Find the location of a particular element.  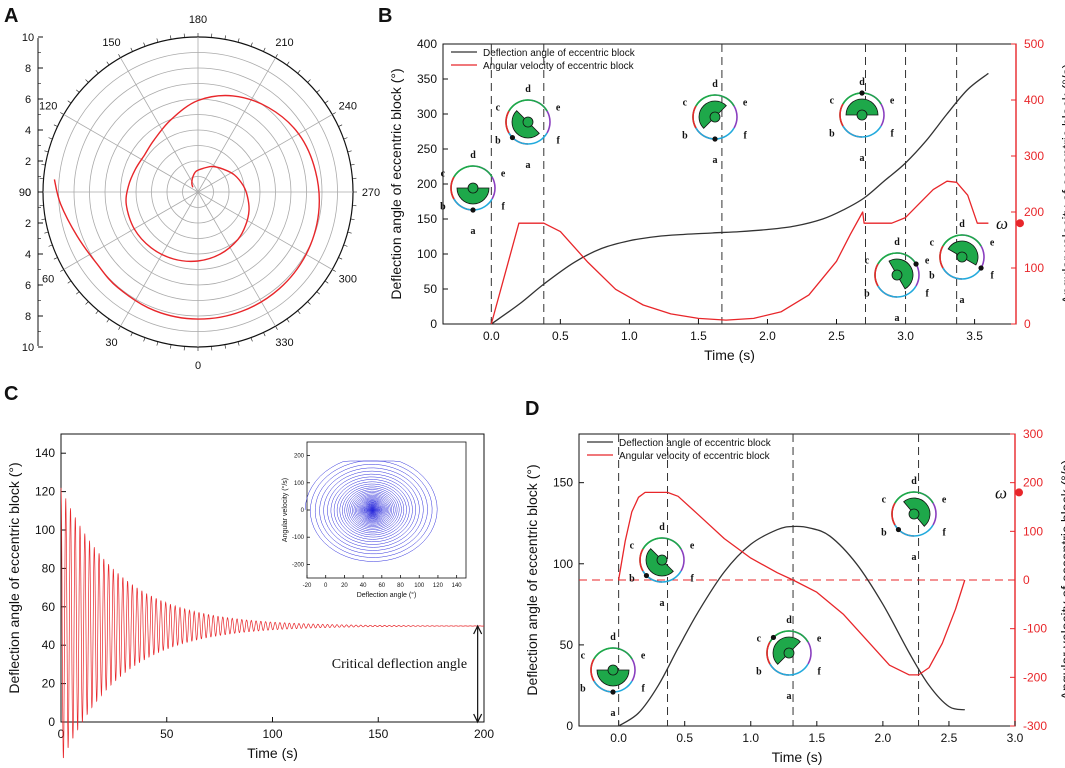

dial-icon-5: a b c d e f is located at coordinates (897, 280).